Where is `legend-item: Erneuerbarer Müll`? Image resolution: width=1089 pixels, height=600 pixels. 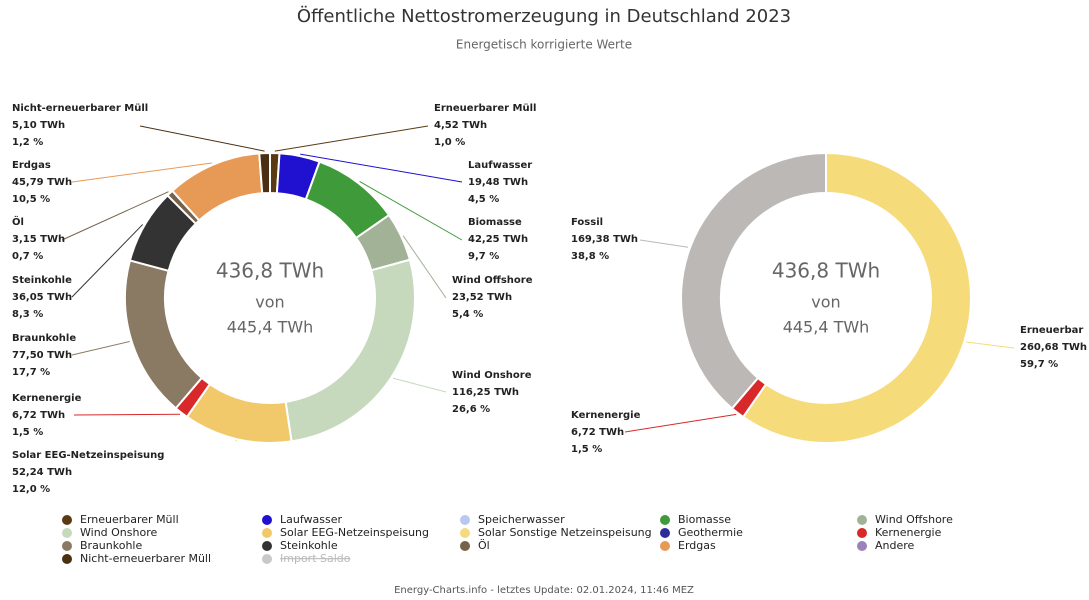 legend-item: Erneuerbarer Müll is located at coordinates (120, 519).